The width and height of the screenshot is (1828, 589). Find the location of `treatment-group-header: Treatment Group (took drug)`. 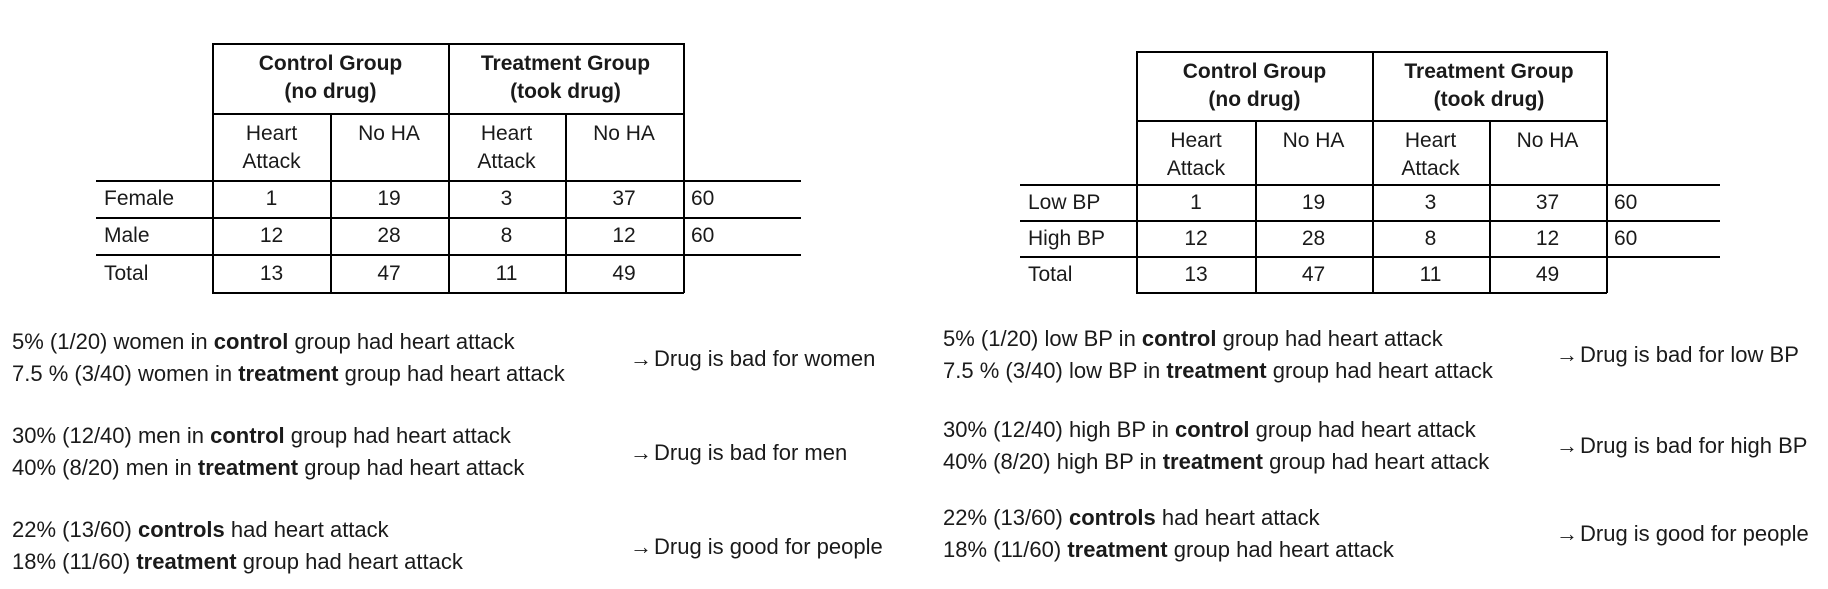

treatment-group-header: Treatment Group (took drug) is located at coordinates (565, 78).